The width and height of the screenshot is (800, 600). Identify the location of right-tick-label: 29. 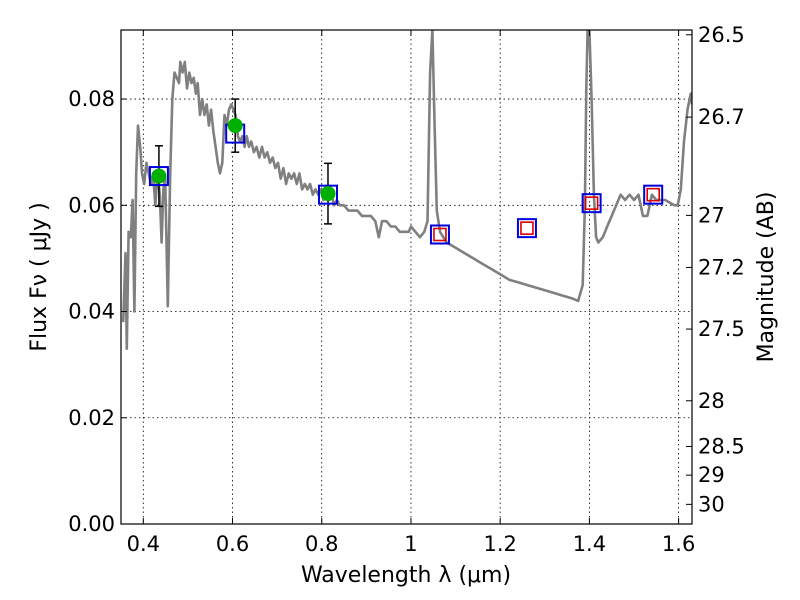
(711, 475).